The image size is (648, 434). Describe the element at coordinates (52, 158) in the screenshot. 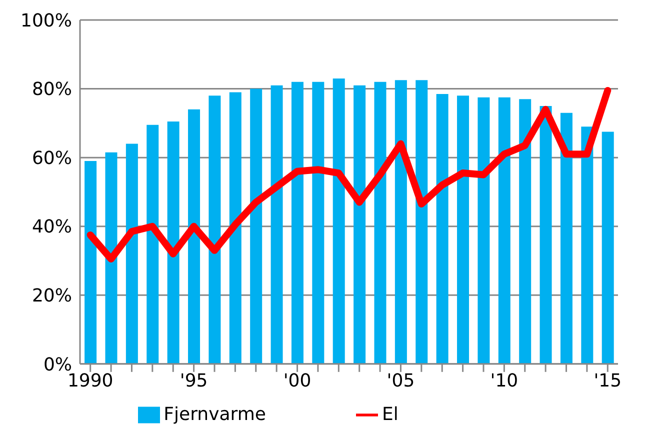

I see `y-tick-label: 60%` at that location.